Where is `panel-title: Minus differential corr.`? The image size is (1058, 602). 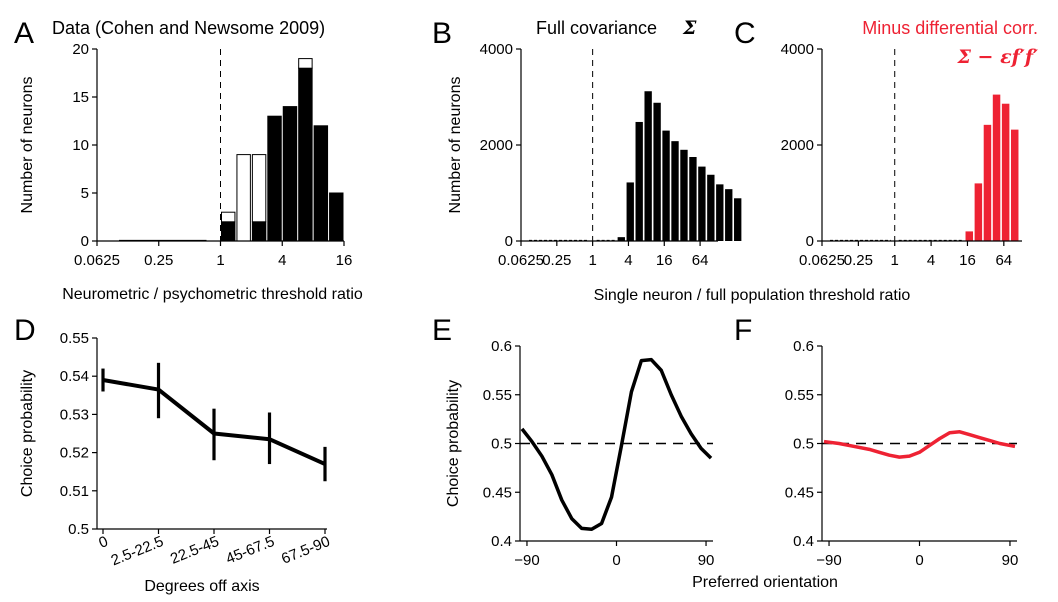 panel-title: Minus differential corr. is located at coordinates (950, 28).